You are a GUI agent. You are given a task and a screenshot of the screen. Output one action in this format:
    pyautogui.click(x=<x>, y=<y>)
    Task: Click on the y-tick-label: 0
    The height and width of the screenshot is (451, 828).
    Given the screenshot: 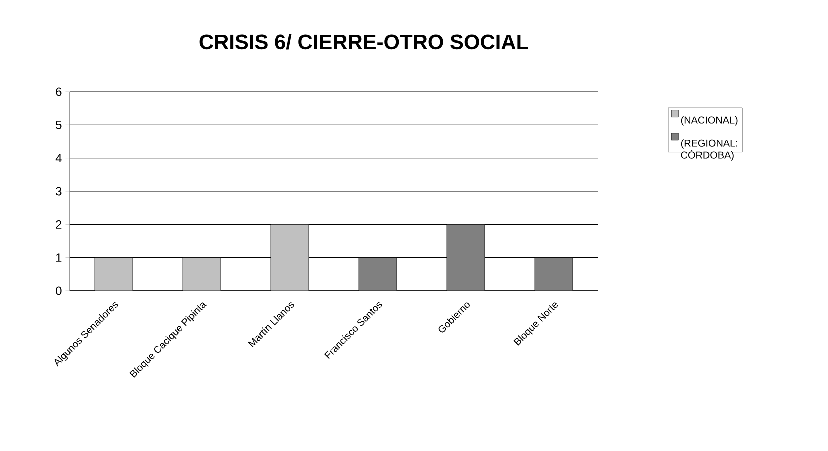 What is the action you would take?
    pyautogui.click(x=59, y=291)
    